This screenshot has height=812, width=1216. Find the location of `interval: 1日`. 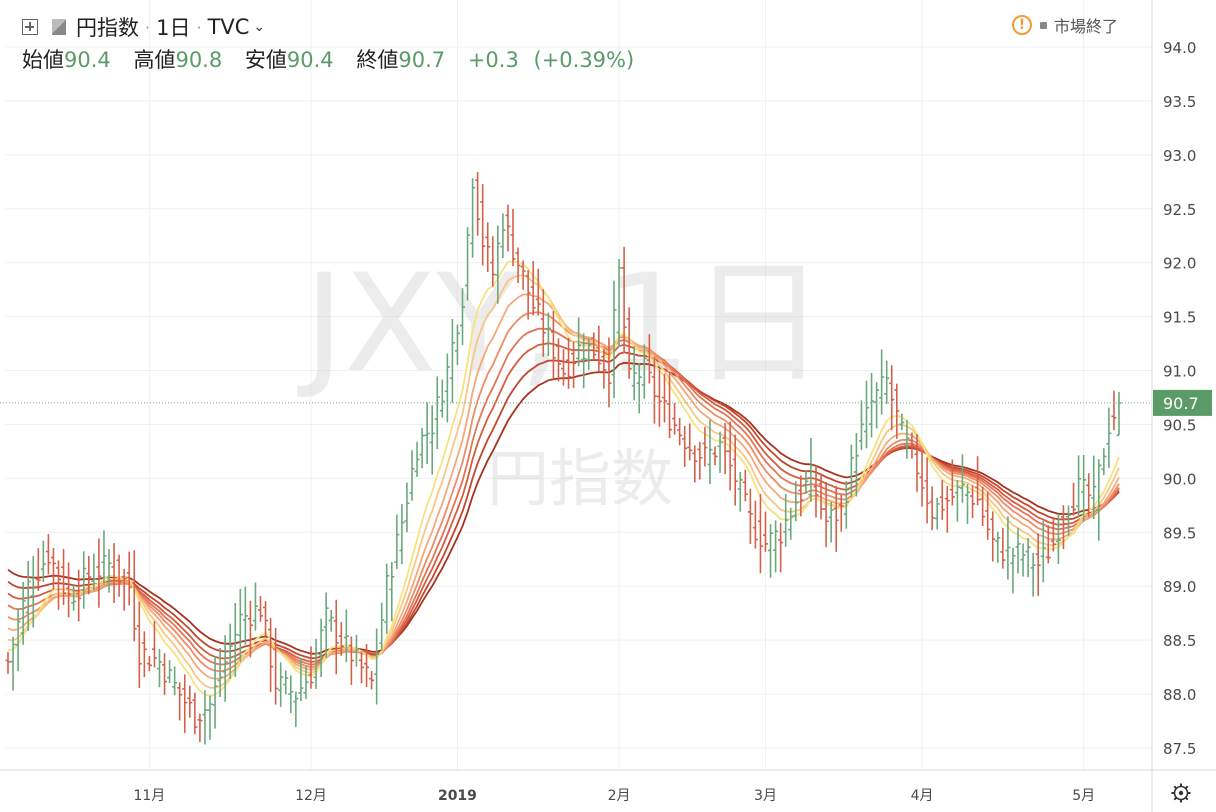

interval: 1日 is located at coordinates (173, 28).